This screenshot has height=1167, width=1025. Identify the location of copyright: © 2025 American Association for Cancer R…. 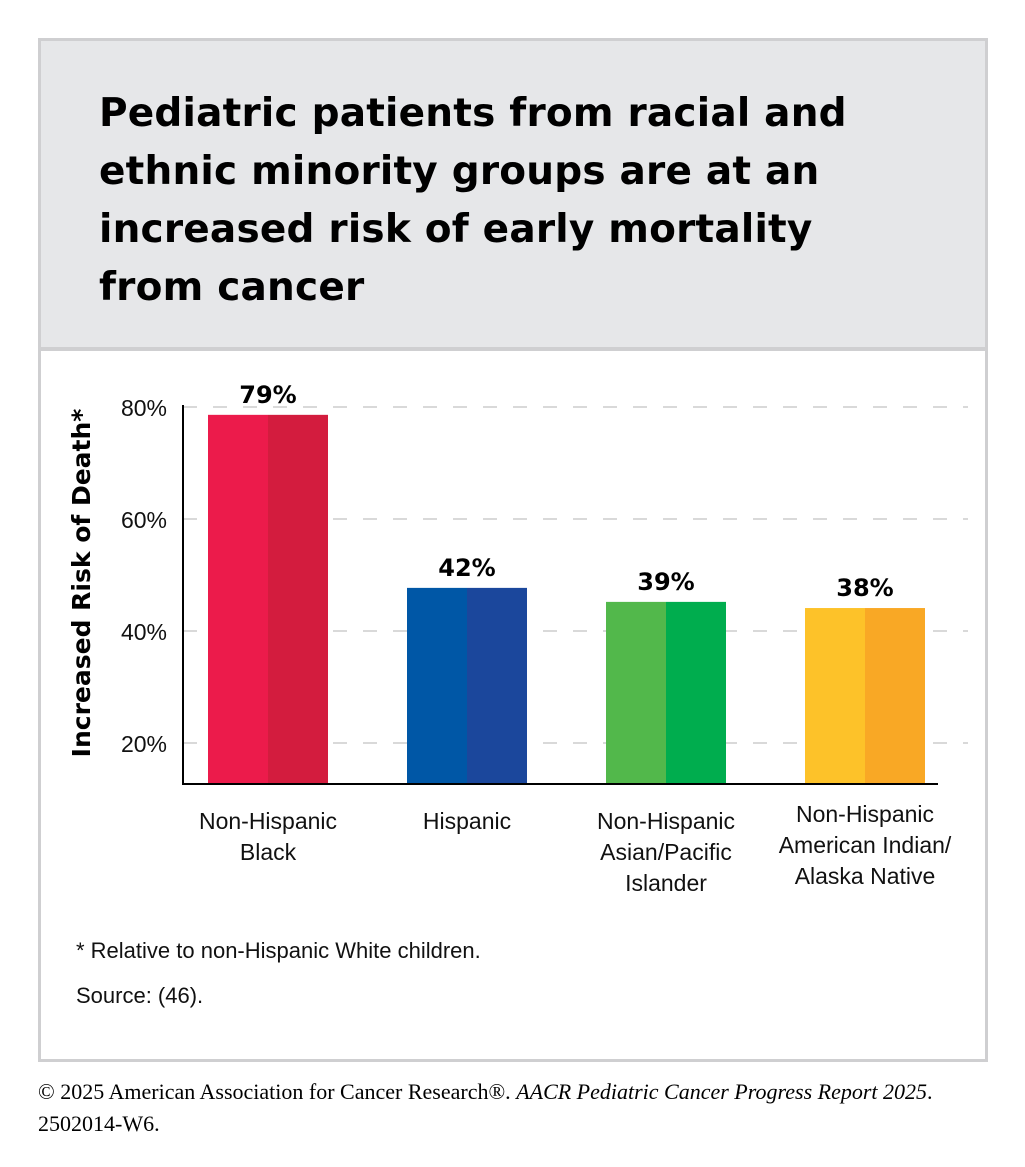
(485, 1108).